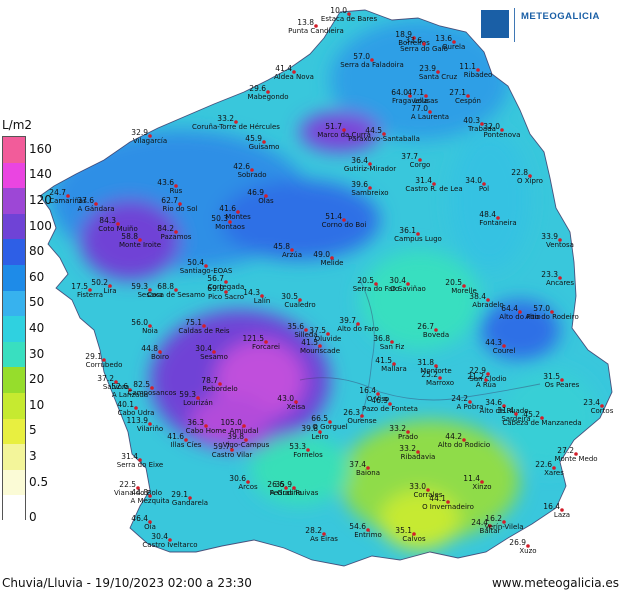 Image resolution: width=623 pixels, height=596 pixels. I want to click on station-marker: 37.6A Gándara, so click(95, 204).